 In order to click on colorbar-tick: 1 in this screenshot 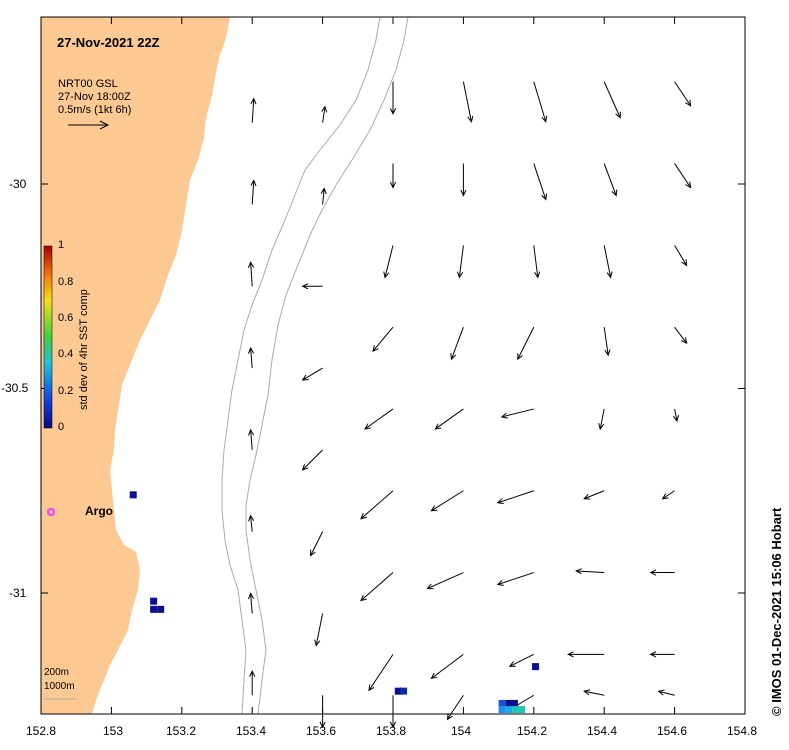, I will do `click(61, 245)`.